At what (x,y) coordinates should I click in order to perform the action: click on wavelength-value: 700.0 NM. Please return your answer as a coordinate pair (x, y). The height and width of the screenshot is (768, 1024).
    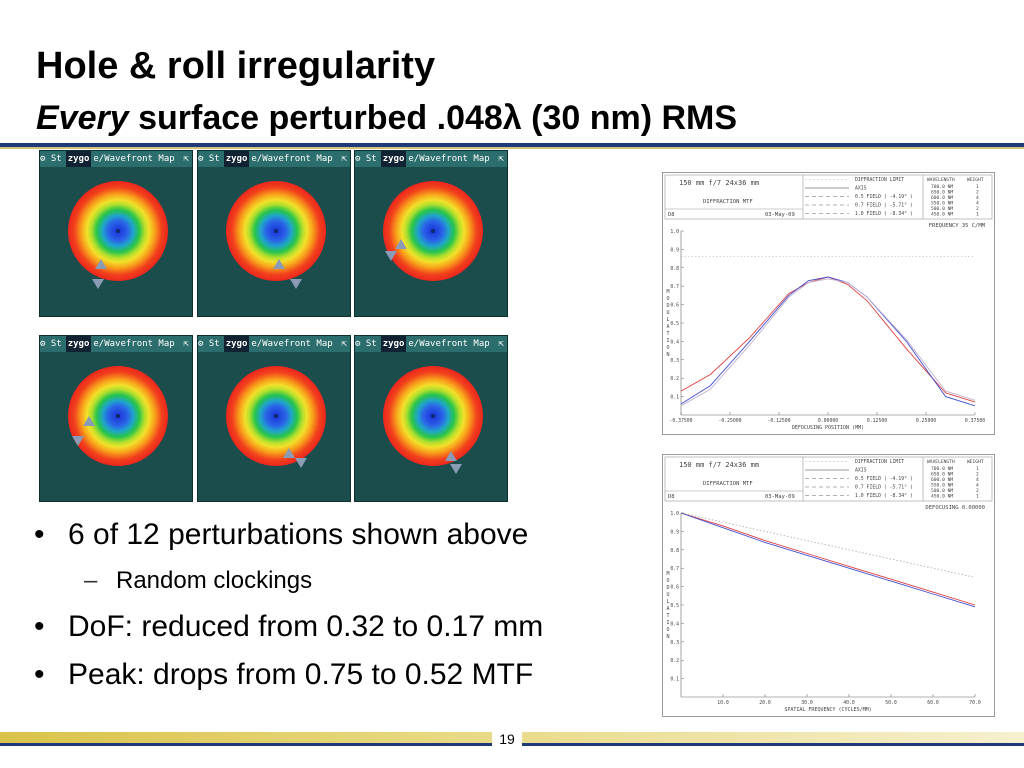
    Looking at the image, I should click on (942, 187).